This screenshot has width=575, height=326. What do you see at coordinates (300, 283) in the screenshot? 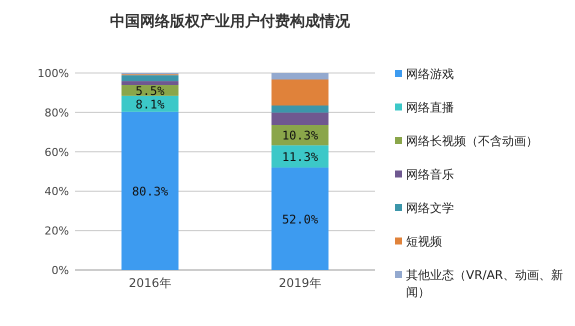
I see `x-tick-label: 2019年` at bounding box center [300, 283].